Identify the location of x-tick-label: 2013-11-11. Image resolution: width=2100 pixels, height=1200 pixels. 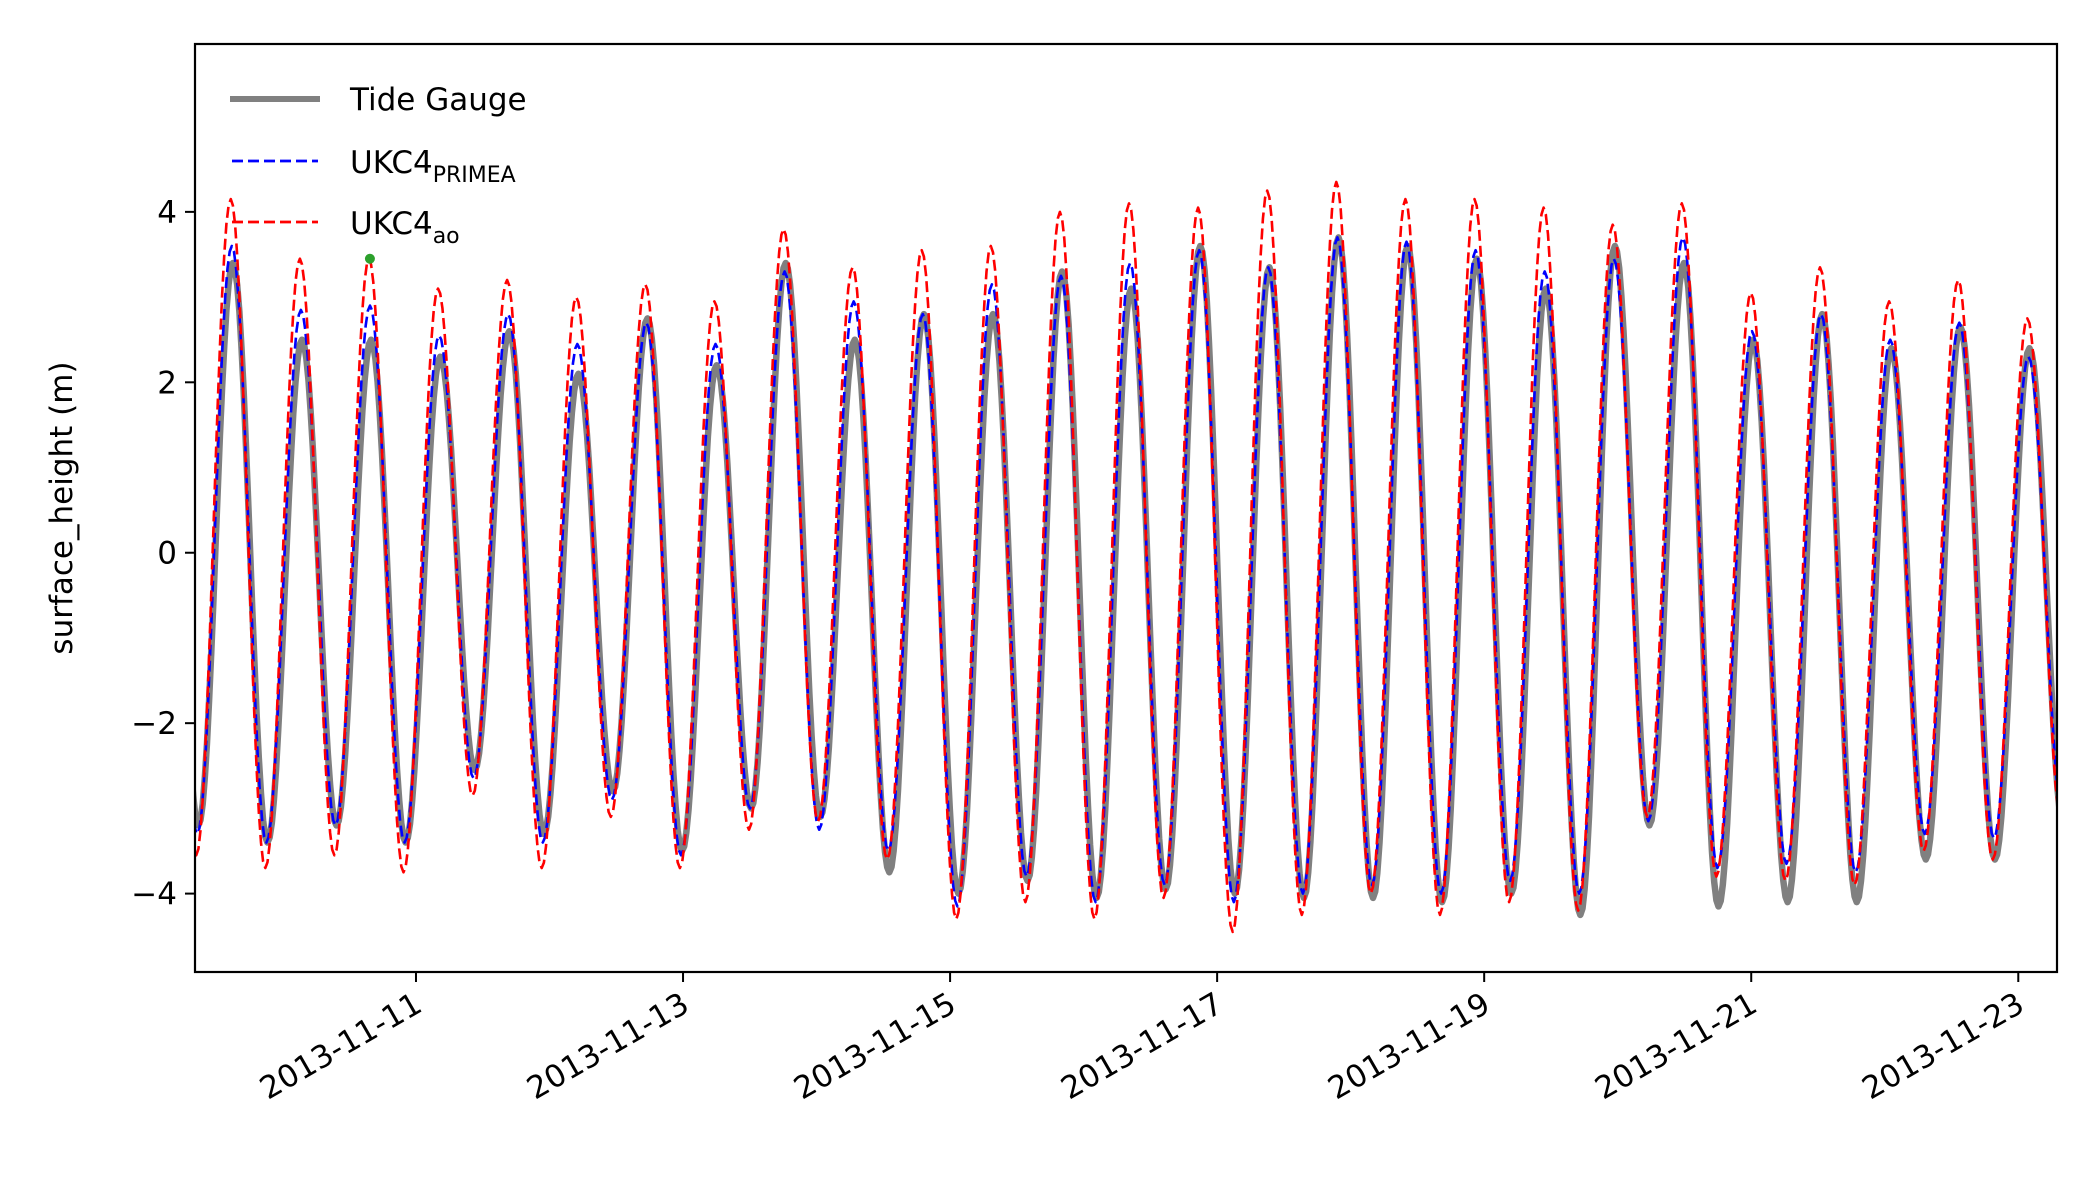
(341, 1046).